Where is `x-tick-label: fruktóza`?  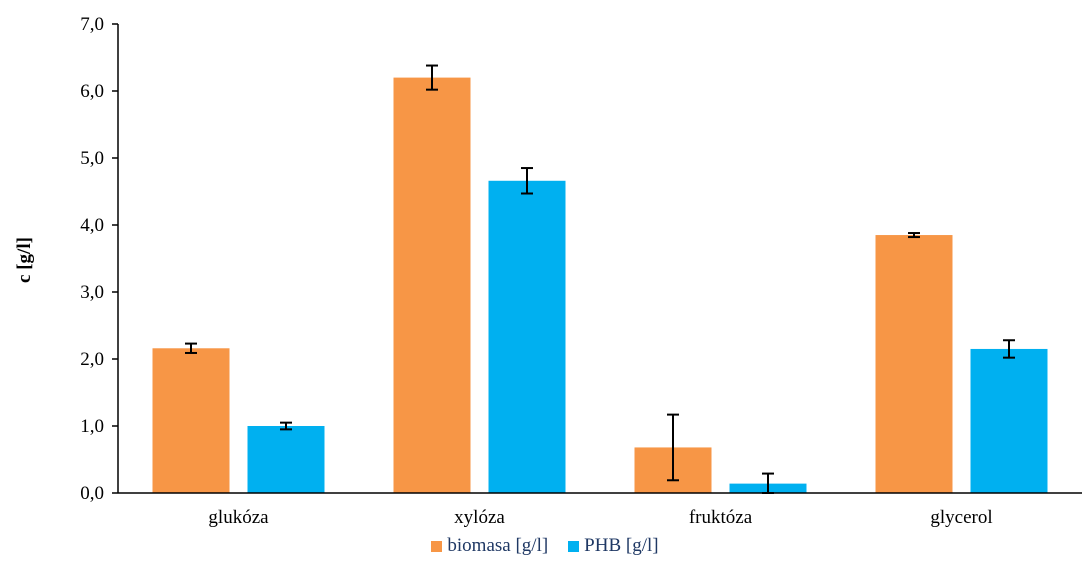 x-tick-label: fruktóza is located at coordinates (721, 517).